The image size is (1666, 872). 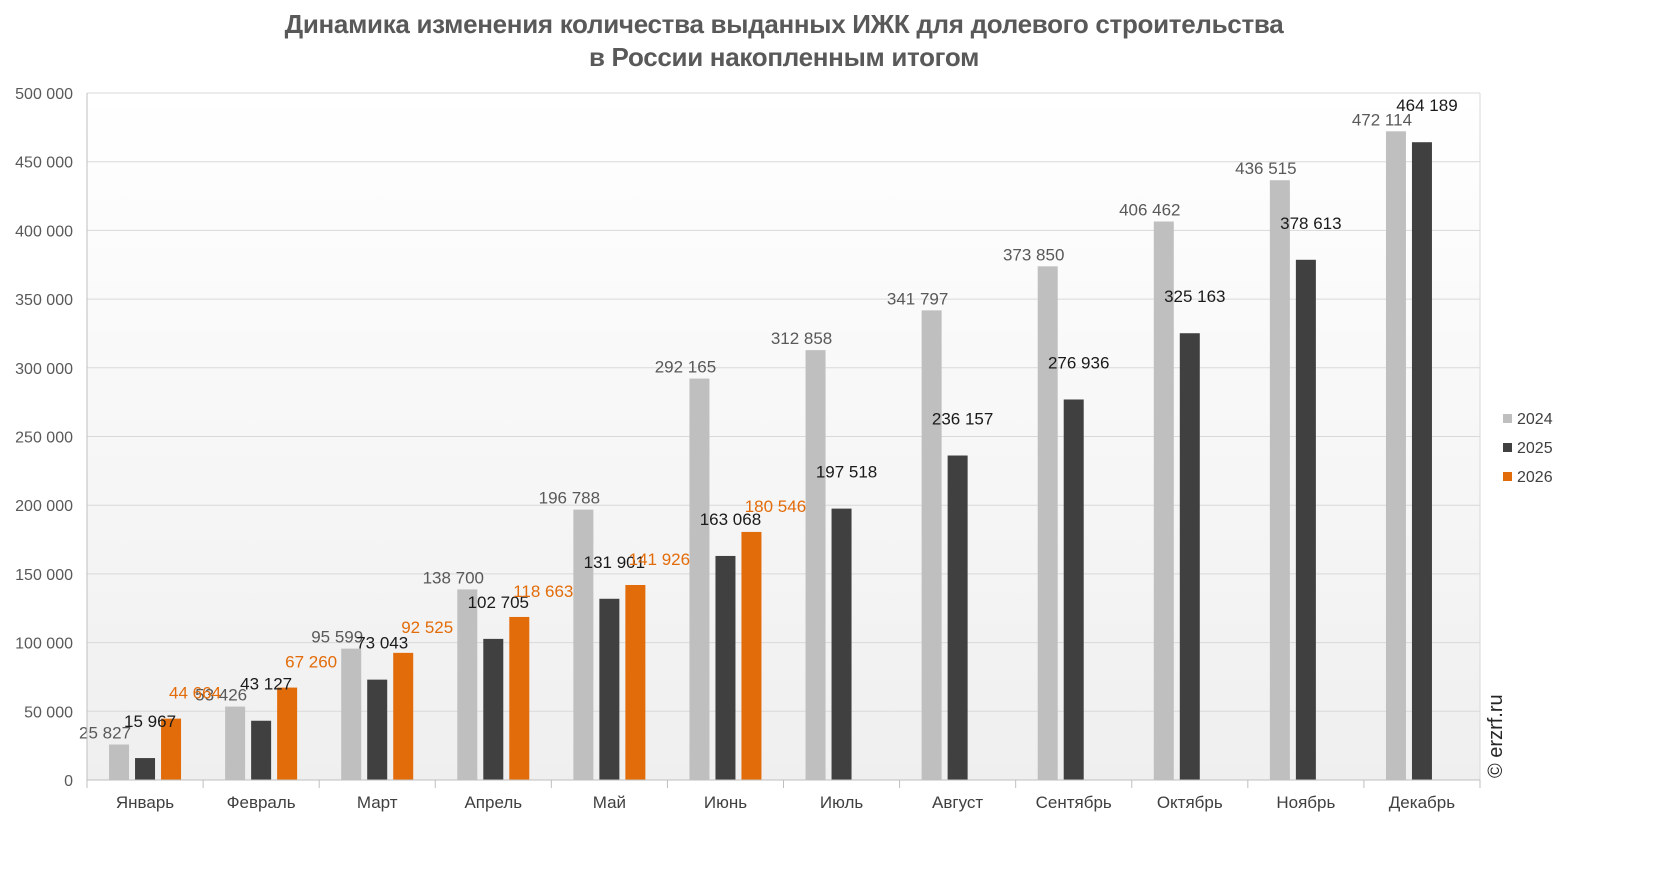 I want to click on x-tick-label: Март, so click(x=377, y=802).